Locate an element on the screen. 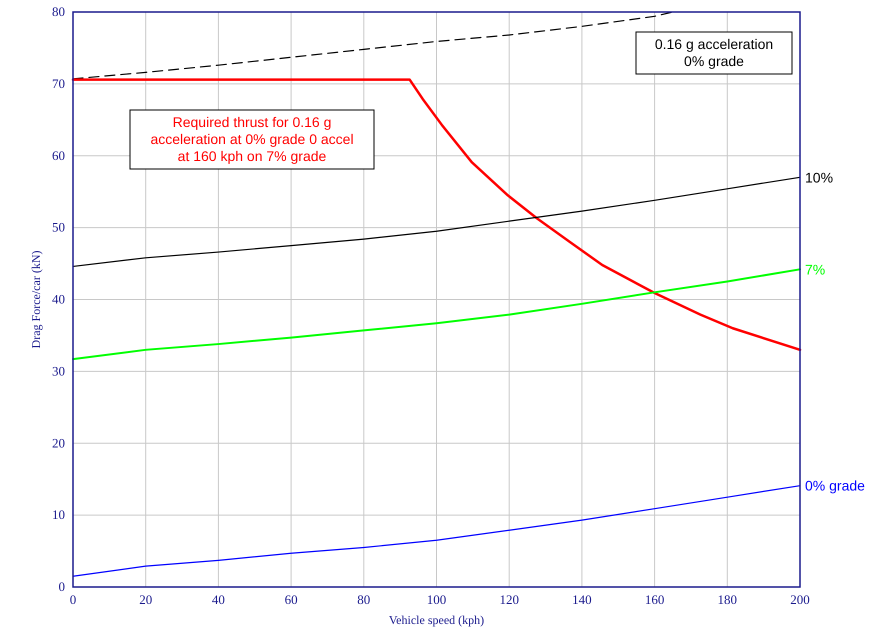  y-tick-label: 10 is located at coordinates (58, 514).